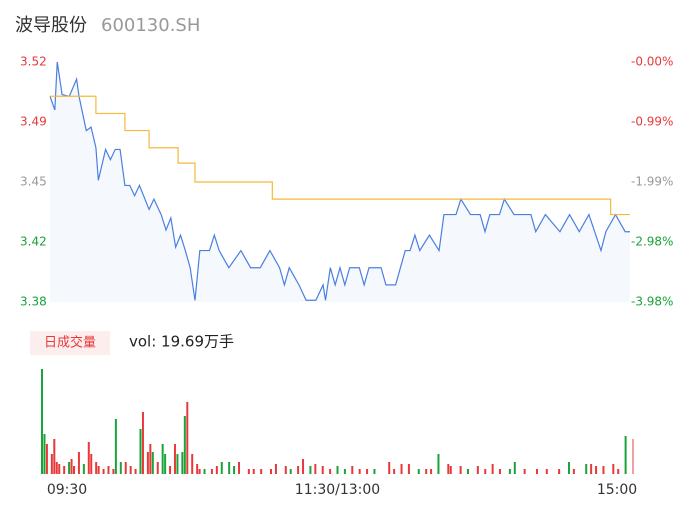 This screenshot has height=524, width=686. Describe the element at coordinates (617, 490) in the screenshot. I see `x-tick-label: 15:00` at that location.